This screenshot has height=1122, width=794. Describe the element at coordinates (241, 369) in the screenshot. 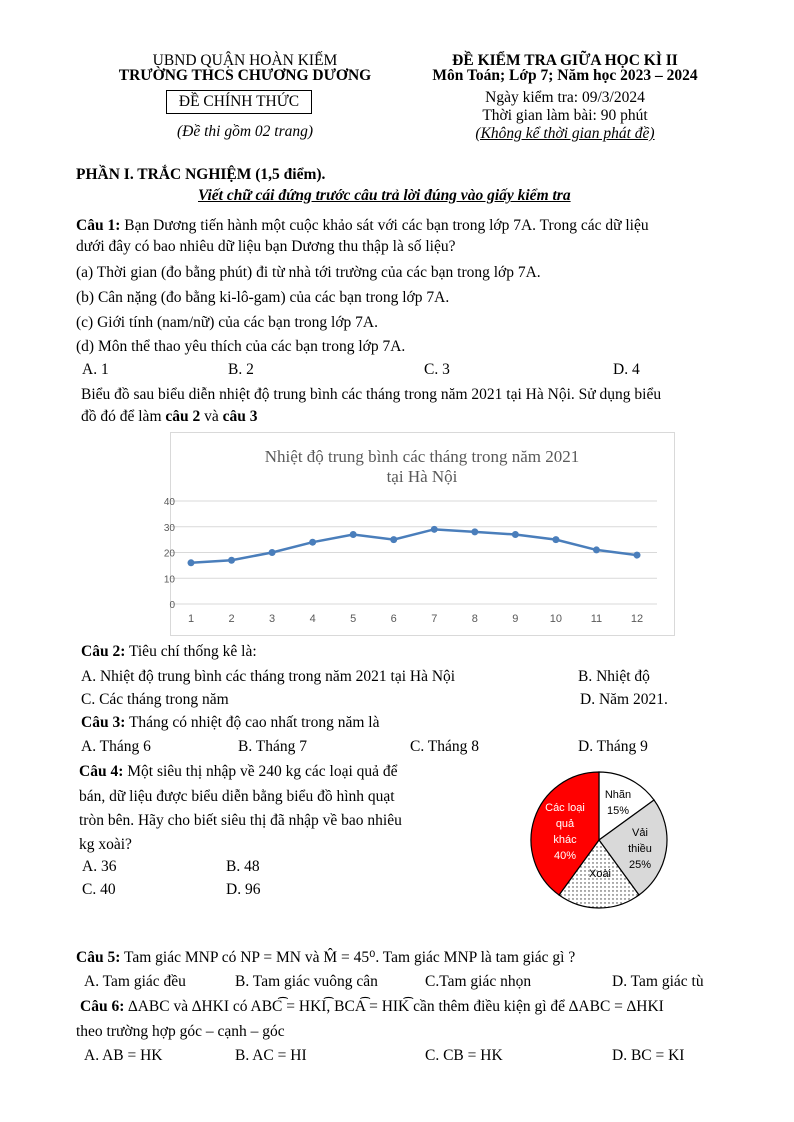

I see `q1-option-b: B. 2` at that location.